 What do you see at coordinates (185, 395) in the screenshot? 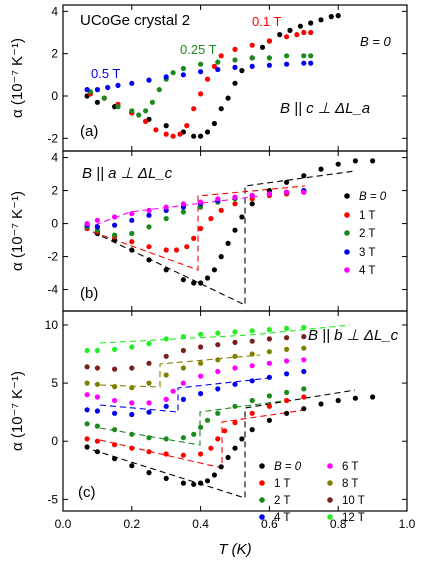
I see `guide-c-blue` at bounding box center [185, 395].